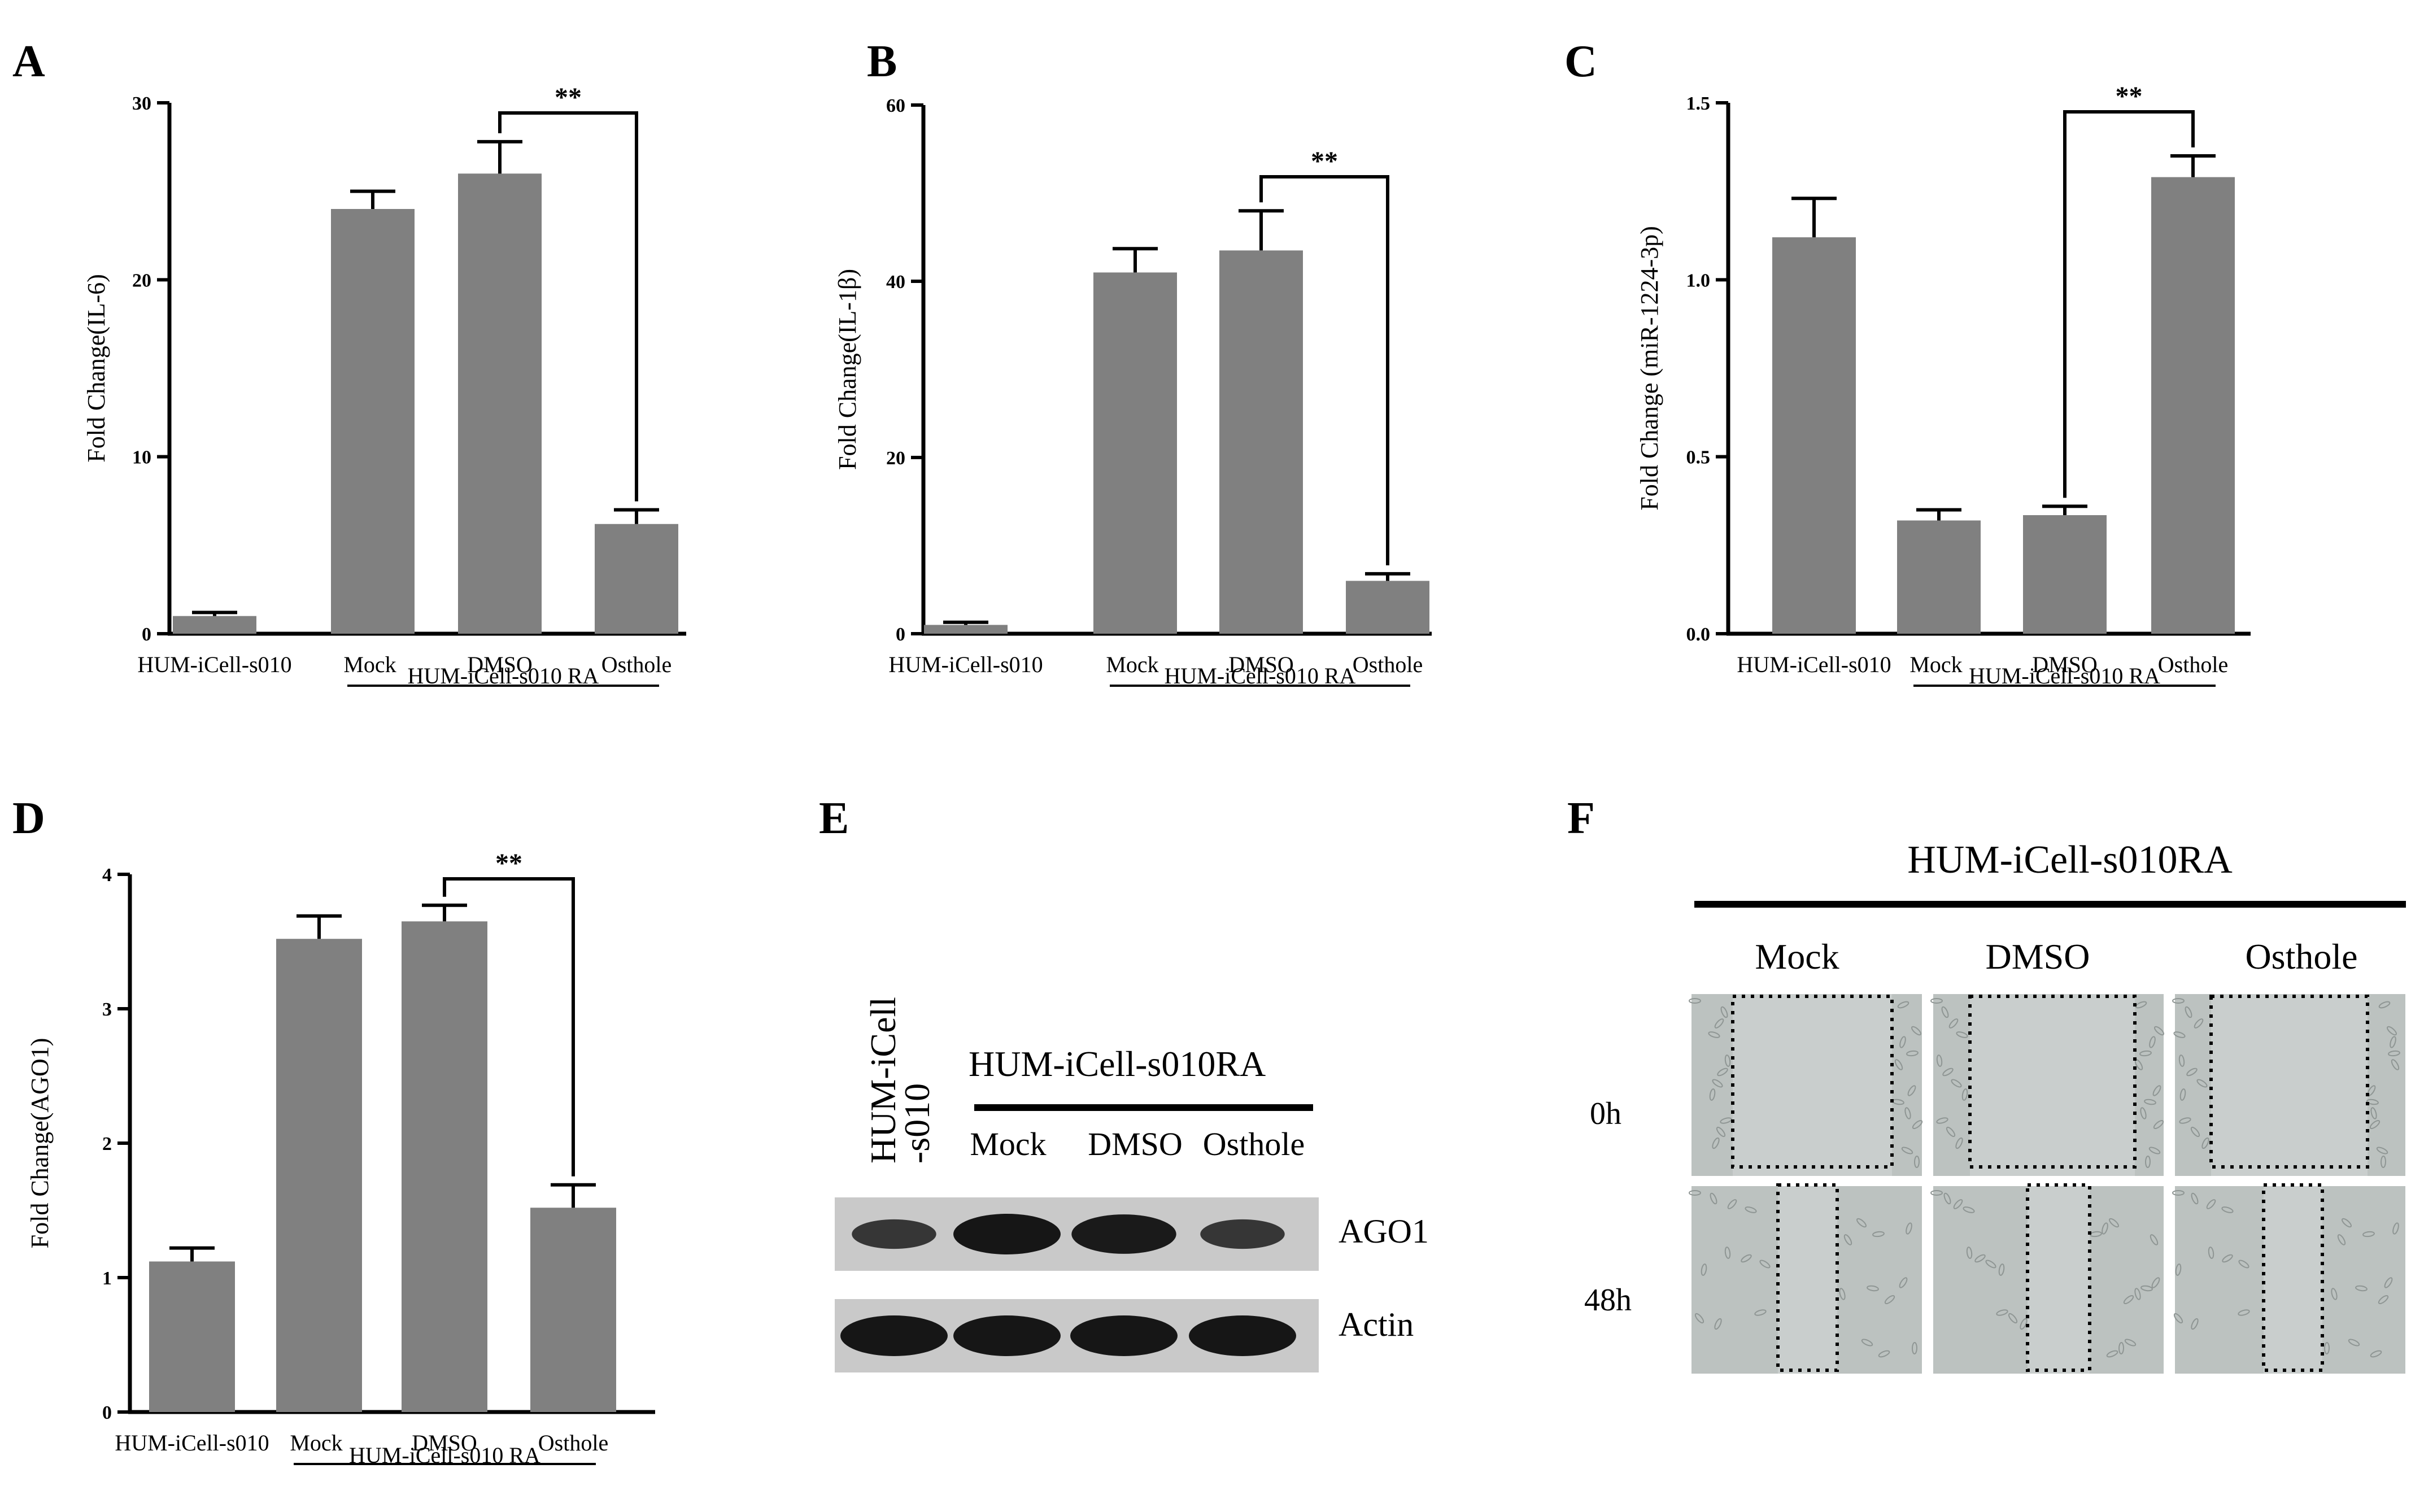 Image resolution: width=2424 pixels, height=1512 pixels. What do you see at coordinates (917, 1123) in the screenshot?
I see `blot-lane1-label-line2: -s010` at bounding box center [917, 1123].